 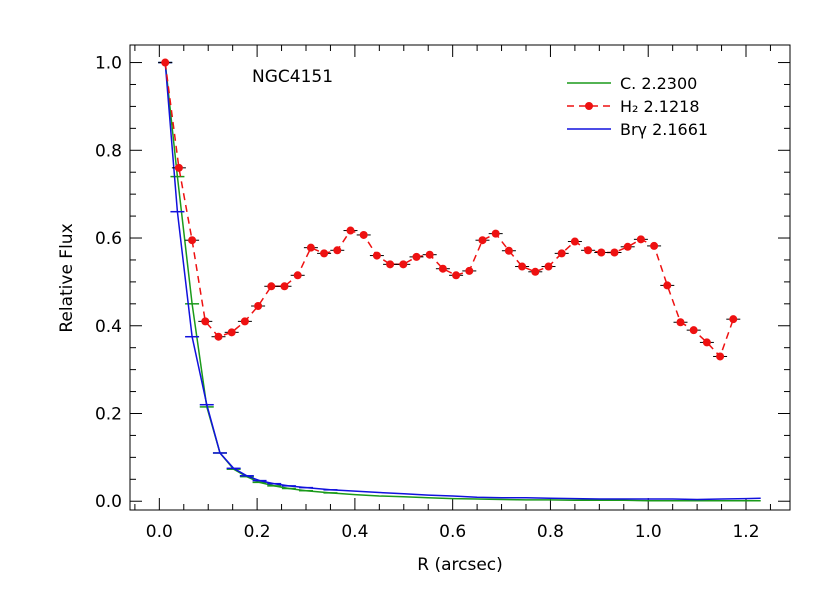 What do you see at coordinates (108, 414) in the screenshot?
I see `y-tick-label: 0.2` at bounding box center [108, 414].